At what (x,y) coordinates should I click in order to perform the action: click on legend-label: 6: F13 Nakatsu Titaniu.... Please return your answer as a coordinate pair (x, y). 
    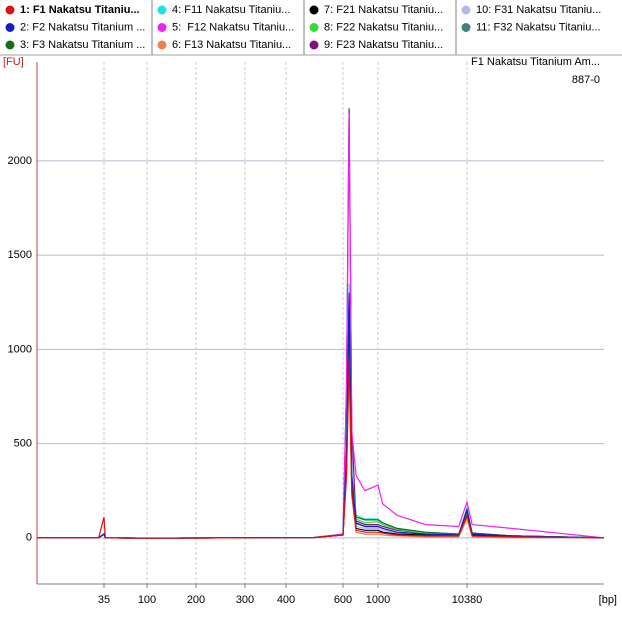
    Looking at the image, I should click on (231, 45).